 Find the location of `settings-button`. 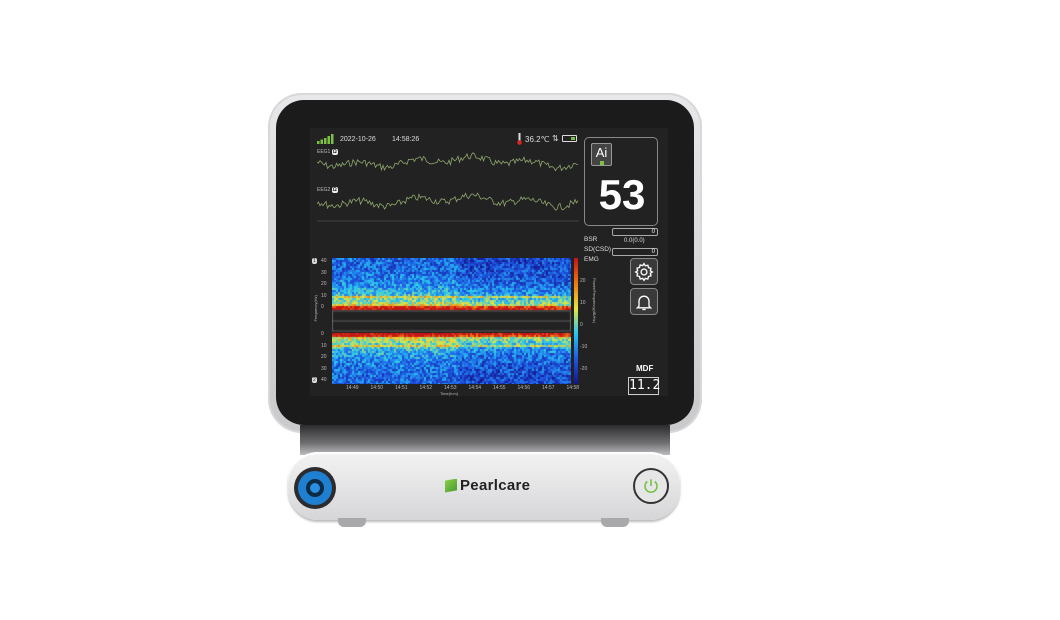

settings-button is located at coordinates (644, 271).